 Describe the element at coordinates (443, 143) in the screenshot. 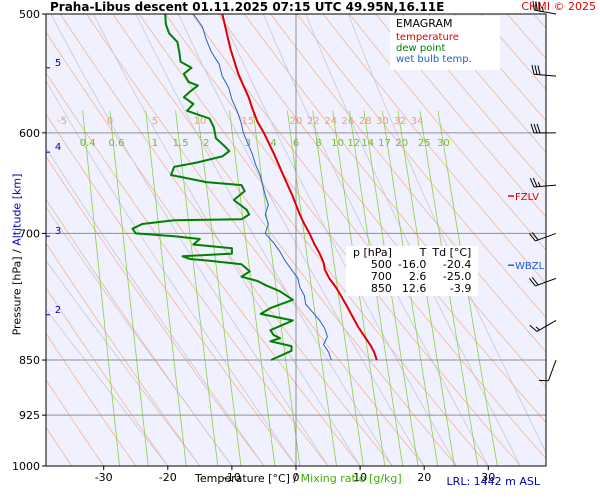

I see `mixing-ratio-label: 30` at that location.